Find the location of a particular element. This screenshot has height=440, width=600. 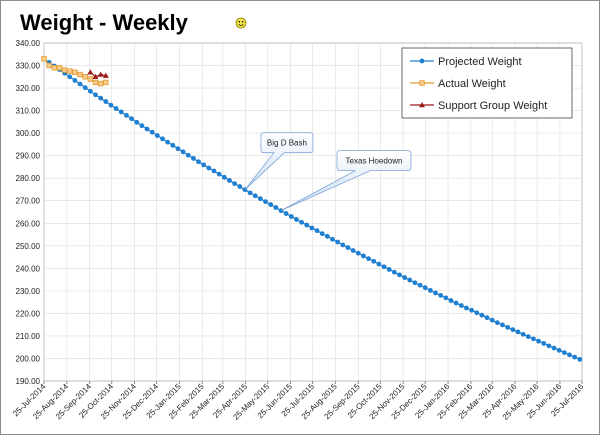

y-tick-label: 200.00 is located at coordinates (28, 358).